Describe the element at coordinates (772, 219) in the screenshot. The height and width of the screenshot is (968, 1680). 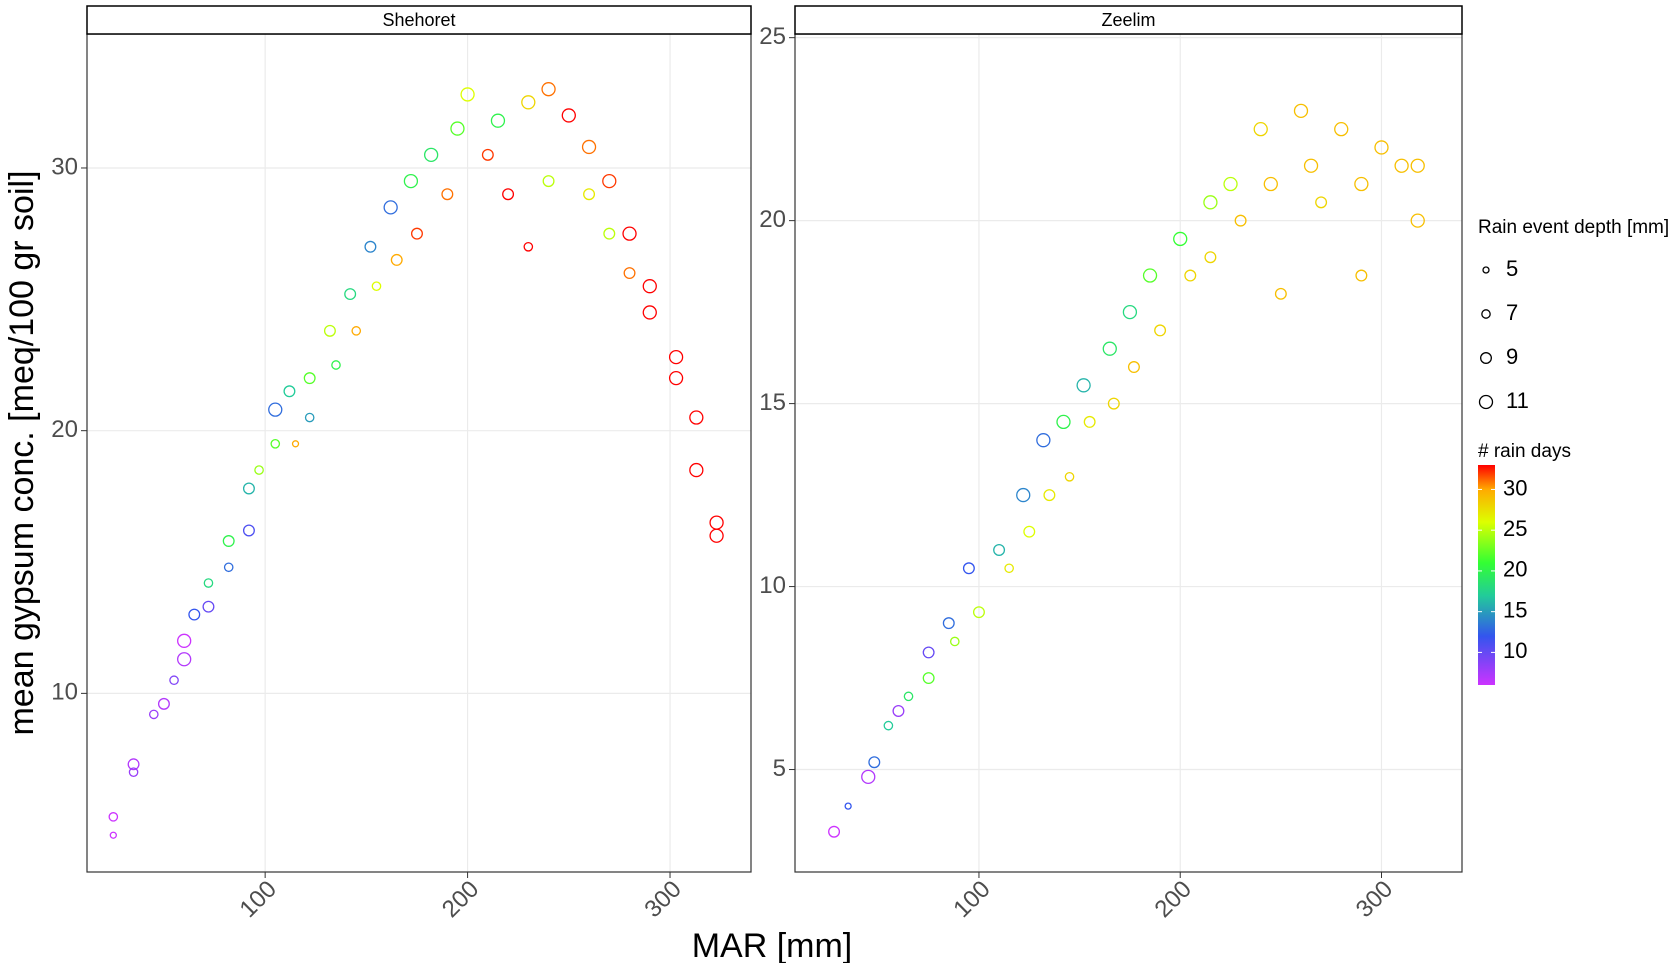
I see `y-tick-label: 20` at that location.